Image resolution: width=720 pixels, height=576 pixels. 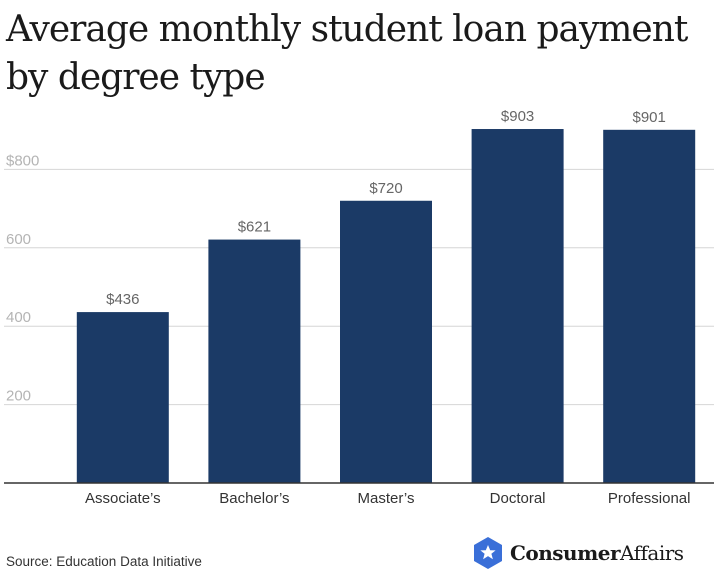 What do you see at coordinates (254, 498) in the screenshot?
I see `x-tick-label: Bachelor’s` at bounding box center [254, 498].